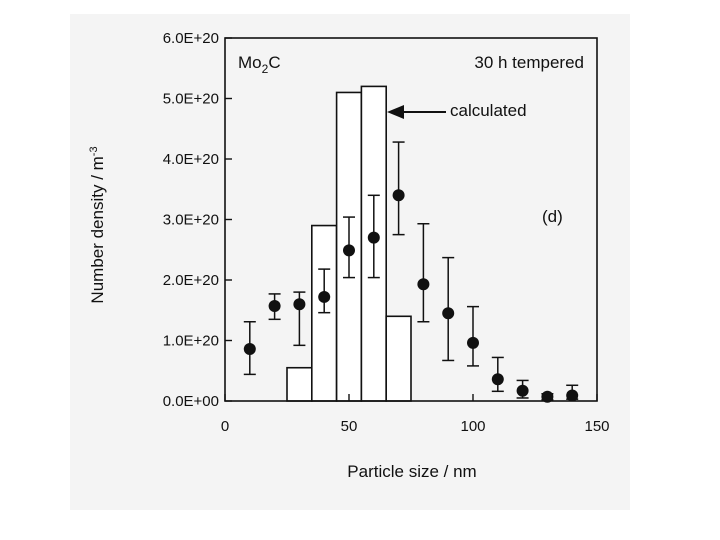  What do you see at coordinates (225, 426) in the screenshot?
I see `x-tick-label: 0` at bounding box center [225, 426].